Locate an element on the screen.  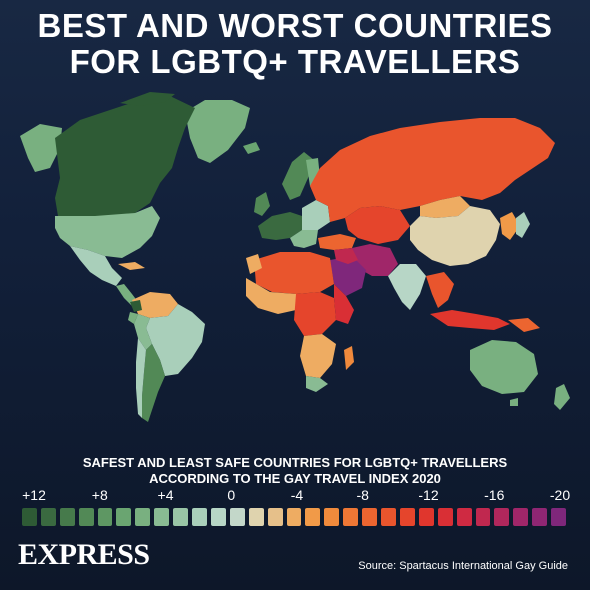
russia is located at coordinates (432, 170).